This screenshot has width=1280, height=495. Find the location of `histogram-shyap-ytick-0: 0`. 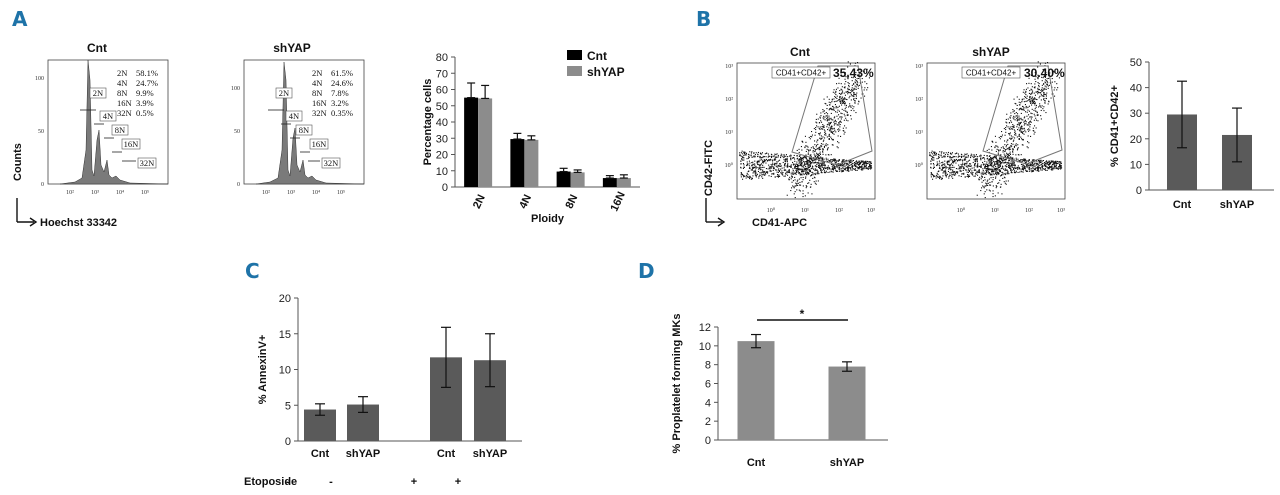

histogram-shyap-ytick-0: 0 is located at coordinates (238, 185).